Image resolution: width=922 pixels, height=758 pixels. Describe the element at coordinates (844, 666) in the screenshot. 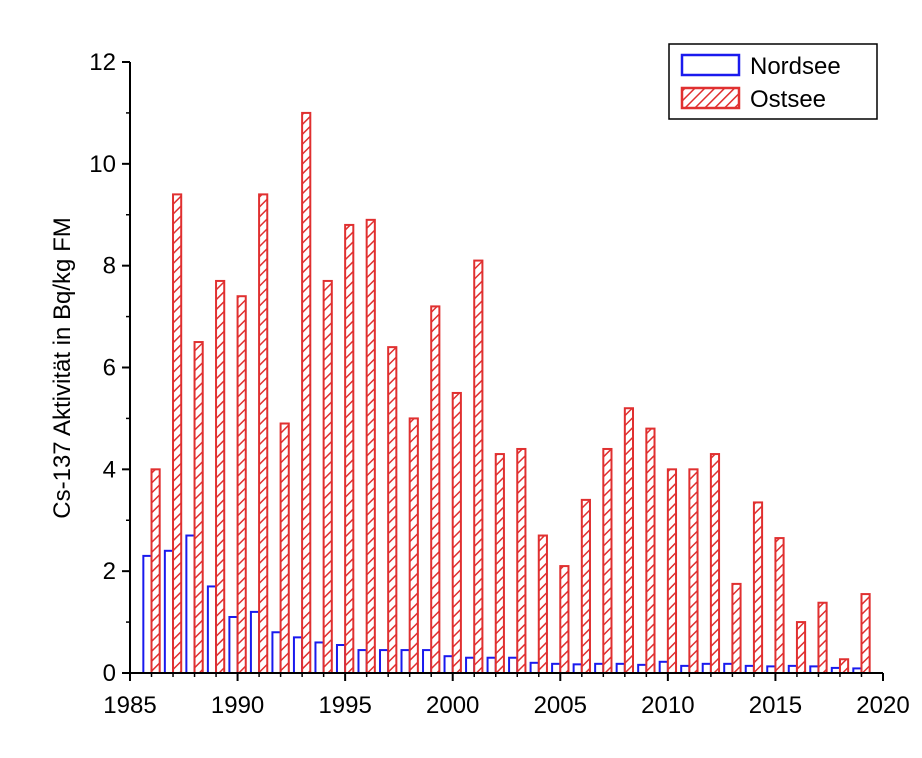

I see `bar-ostsee-2018` at that location.